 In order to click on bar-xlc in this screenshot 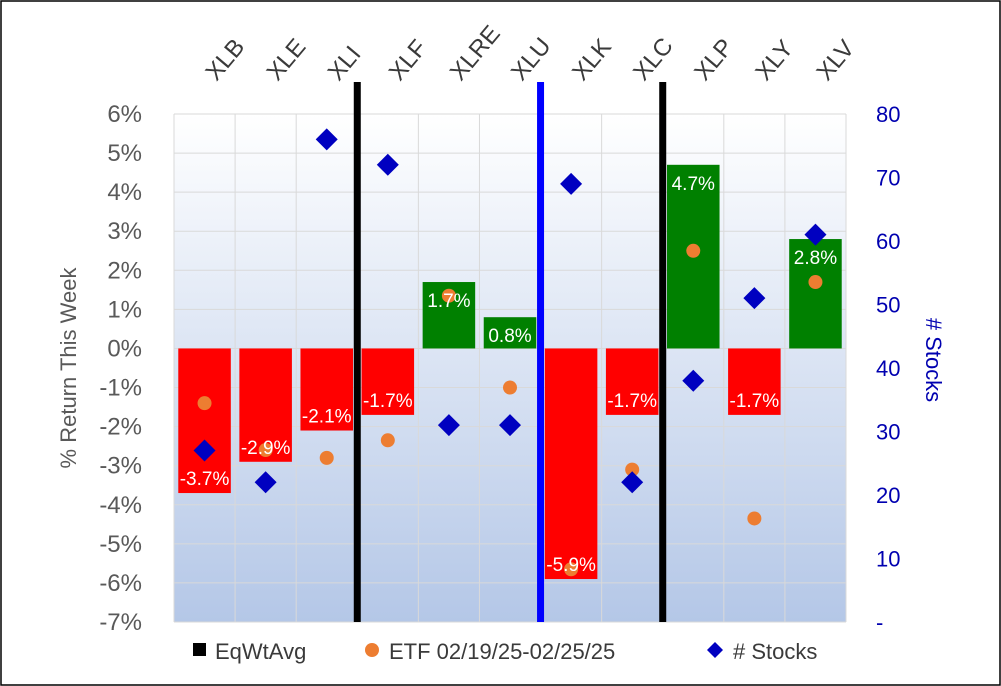, I will do `click(632, 381)`.